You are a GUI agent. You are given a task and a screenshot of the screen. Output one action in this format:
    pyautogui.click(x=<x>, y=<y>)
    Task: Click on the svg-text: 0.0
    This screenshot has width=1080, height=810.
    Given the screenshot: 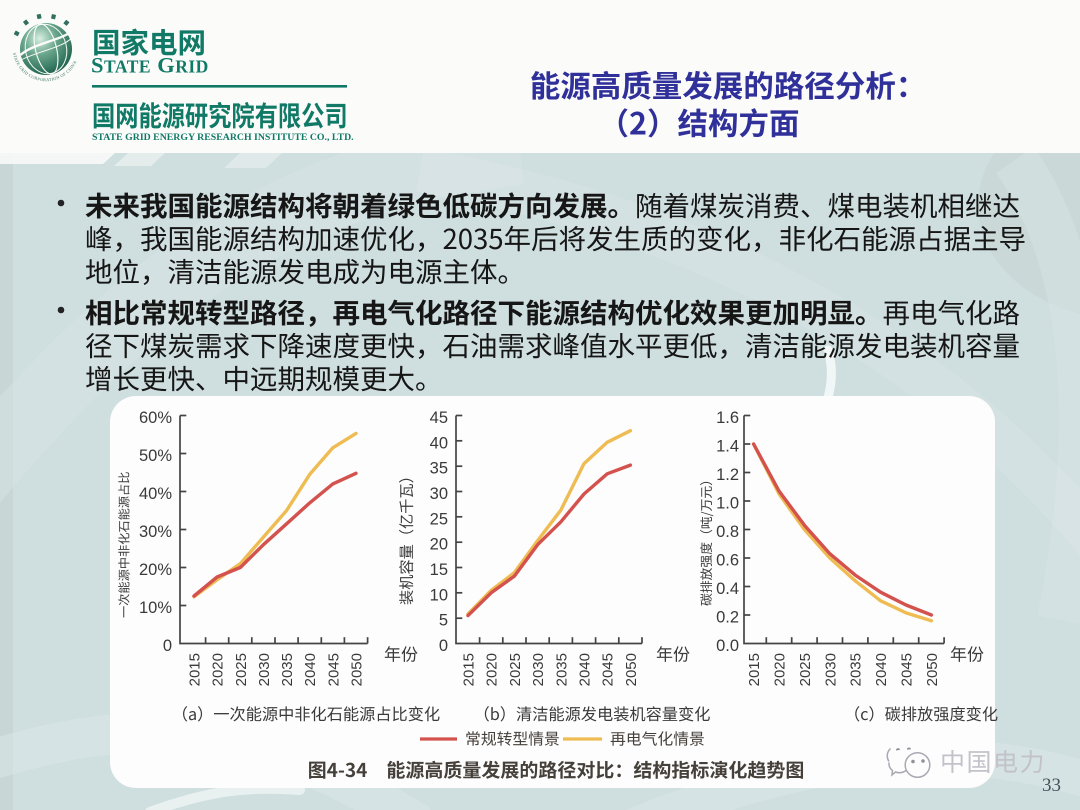 What is the action you would take?
    pyautogui.click(x=727, y=646)
    